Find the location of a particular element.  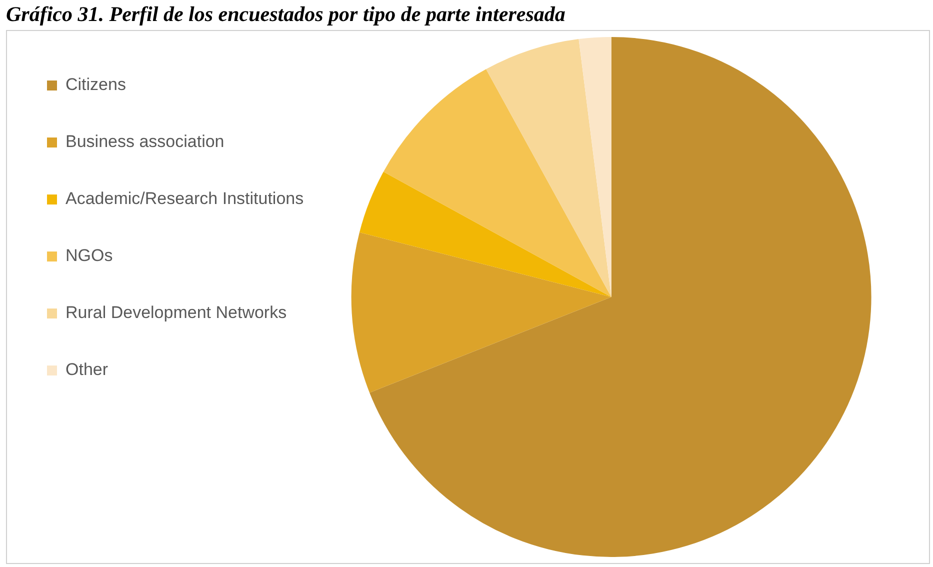

legend-label: Academic/Research Institutions is located at coordinates (185, 198).